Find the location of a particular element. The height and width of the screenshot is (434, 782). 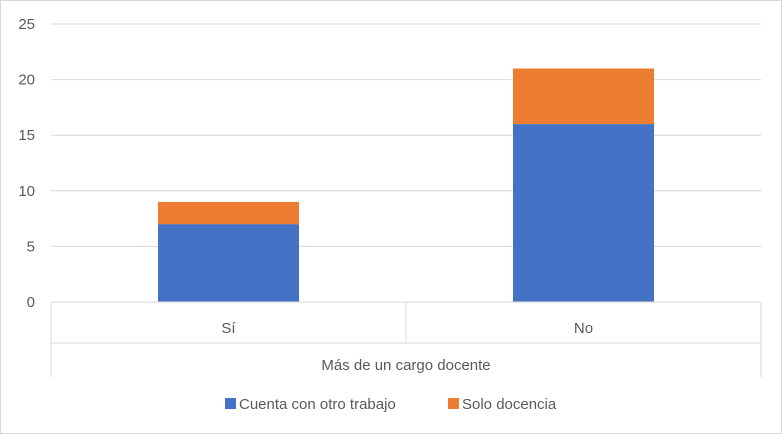

y-tick-label: 20 is located at coordinates (26, 80).